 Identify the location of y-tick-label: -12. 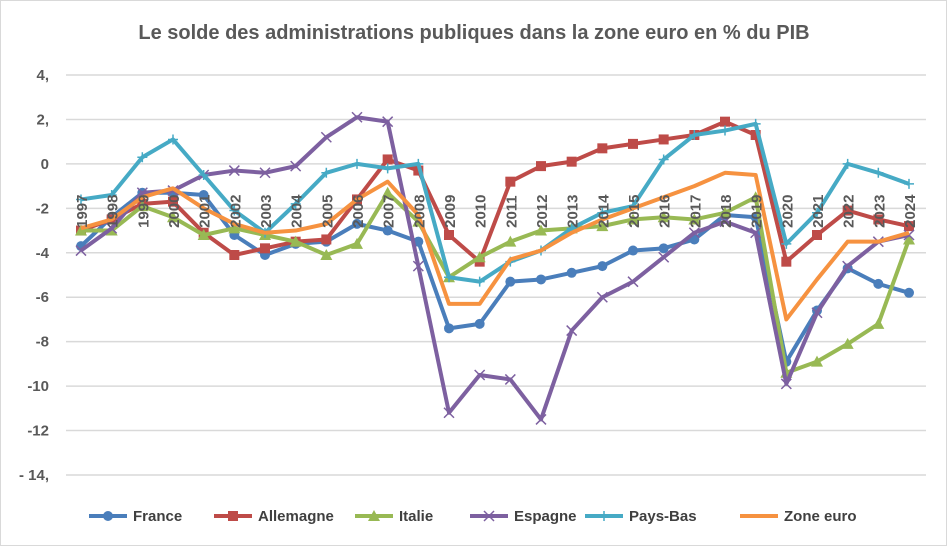
(38, 431).